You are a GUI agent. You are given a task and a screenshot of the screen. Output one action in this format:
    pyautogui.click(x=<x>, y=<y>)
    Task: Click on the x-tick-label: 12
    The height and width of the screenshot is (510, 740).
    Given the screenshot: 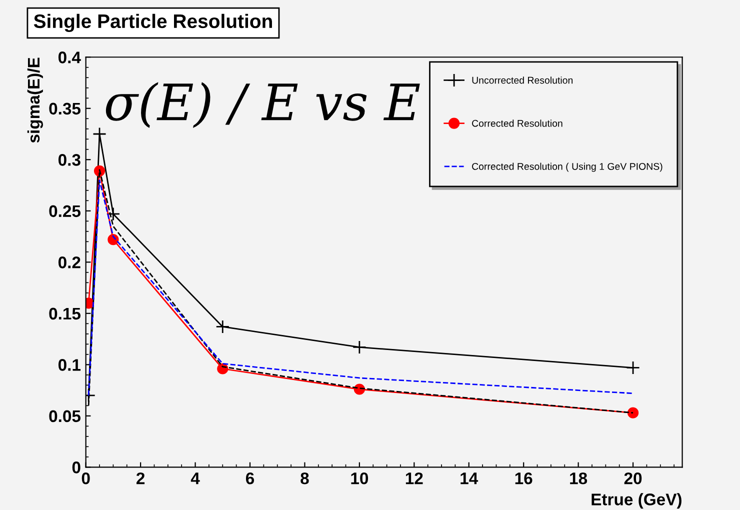 What is the action you would take?
    pyautogui.click(x=414, y=478)
    